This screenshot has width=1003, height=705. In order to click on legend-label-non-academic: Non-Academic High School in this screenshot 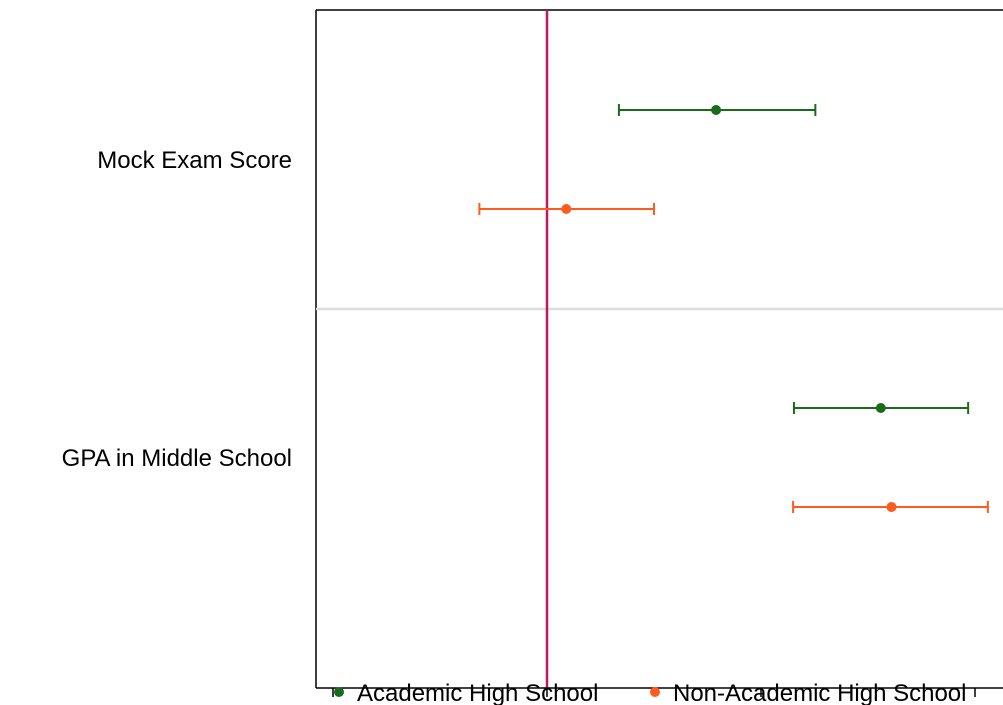, I will do `click(819, 692)`.